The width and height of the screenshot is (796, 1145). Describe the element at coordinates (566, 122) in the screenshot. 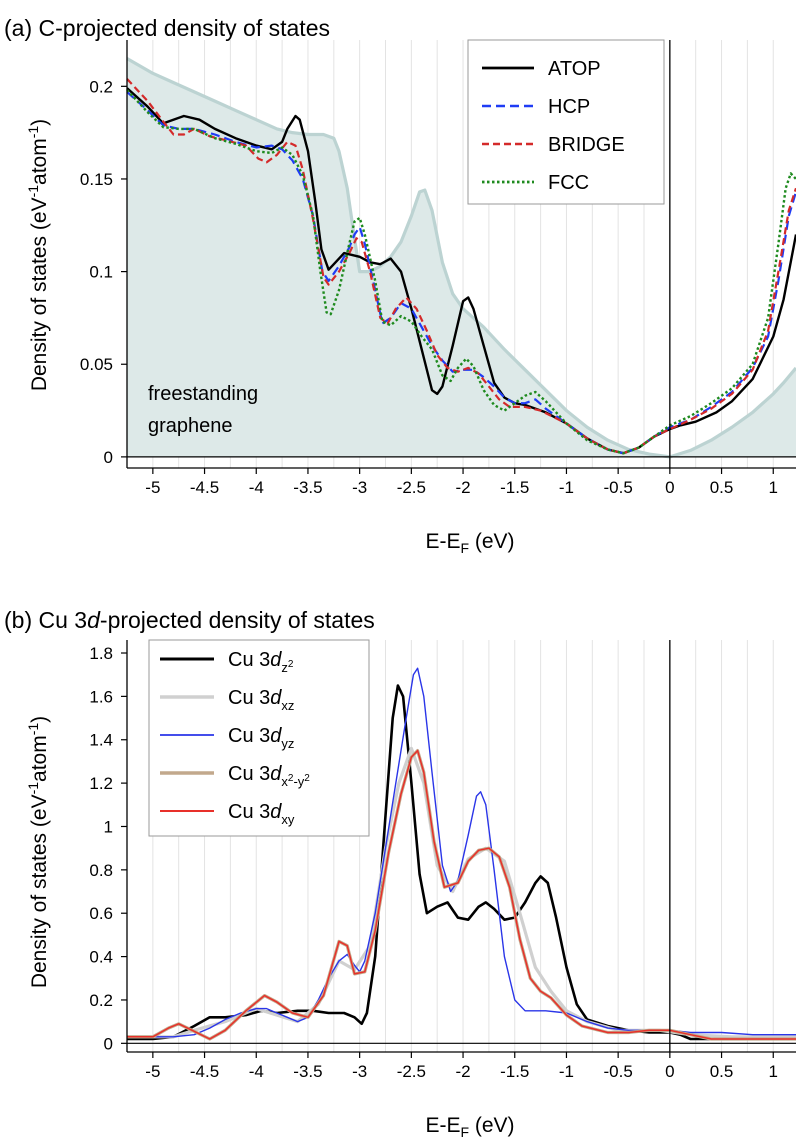

I see `panel-a-legend: ATOP HCP BRIDGE FCC` at that location.